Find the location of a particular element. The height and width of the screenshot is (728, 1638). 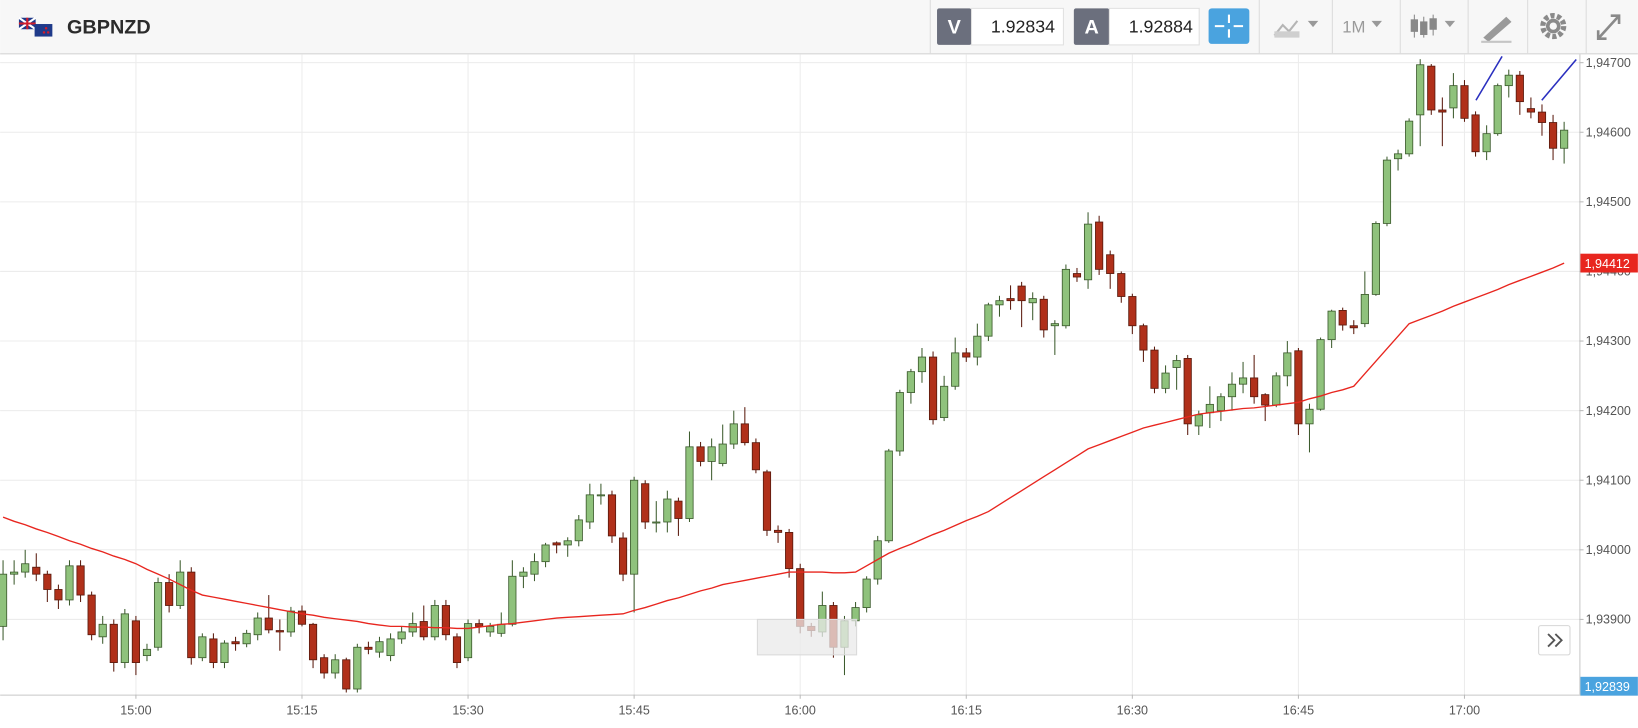

y-tick-label: 1,94000 is located at coordinates (1608, 550).